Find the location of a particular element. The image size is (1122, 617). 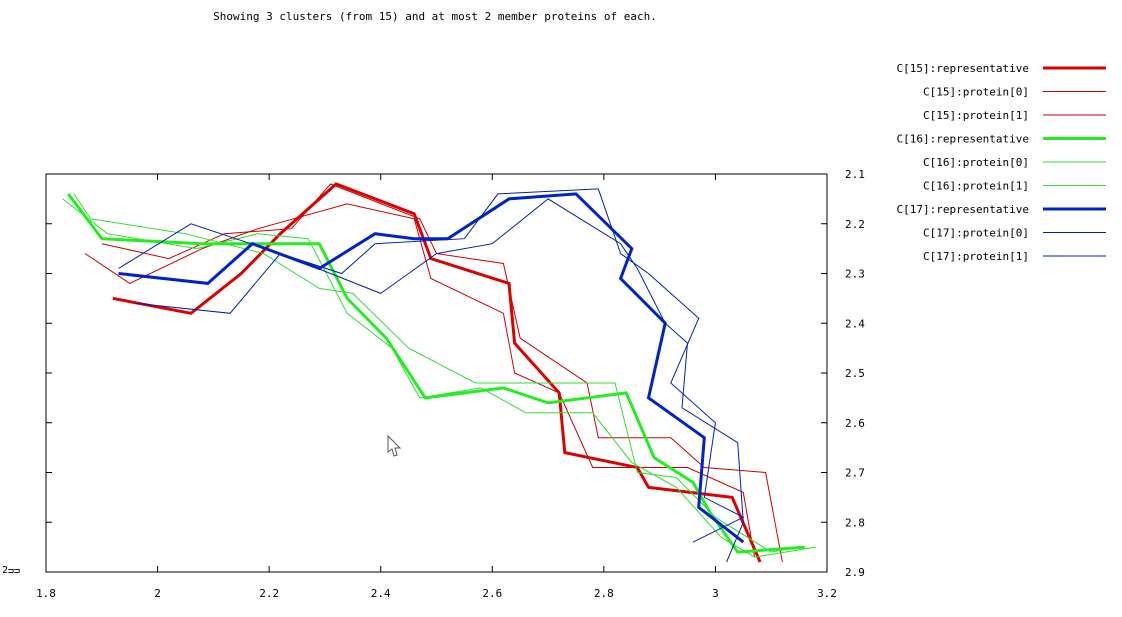

x-tick-label: 2 is located at coordinates (157, 593).